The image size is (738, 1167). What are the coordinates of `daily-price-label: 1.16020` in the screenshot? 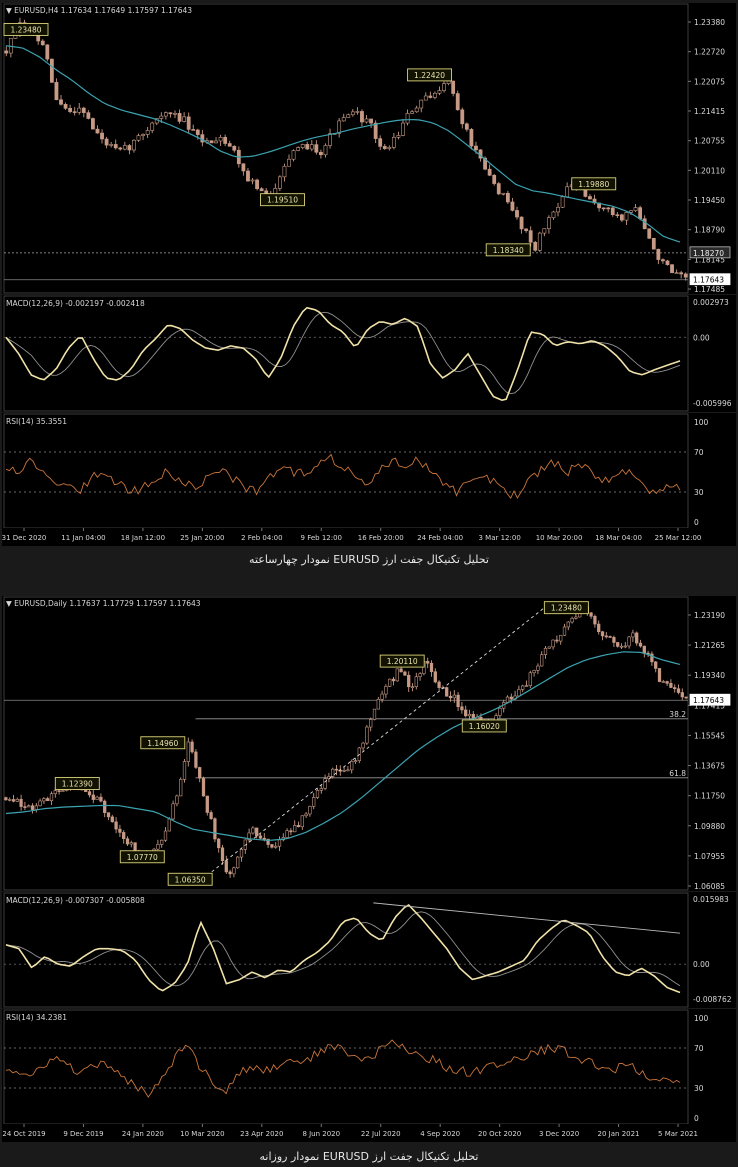 It's located at (484, 726).